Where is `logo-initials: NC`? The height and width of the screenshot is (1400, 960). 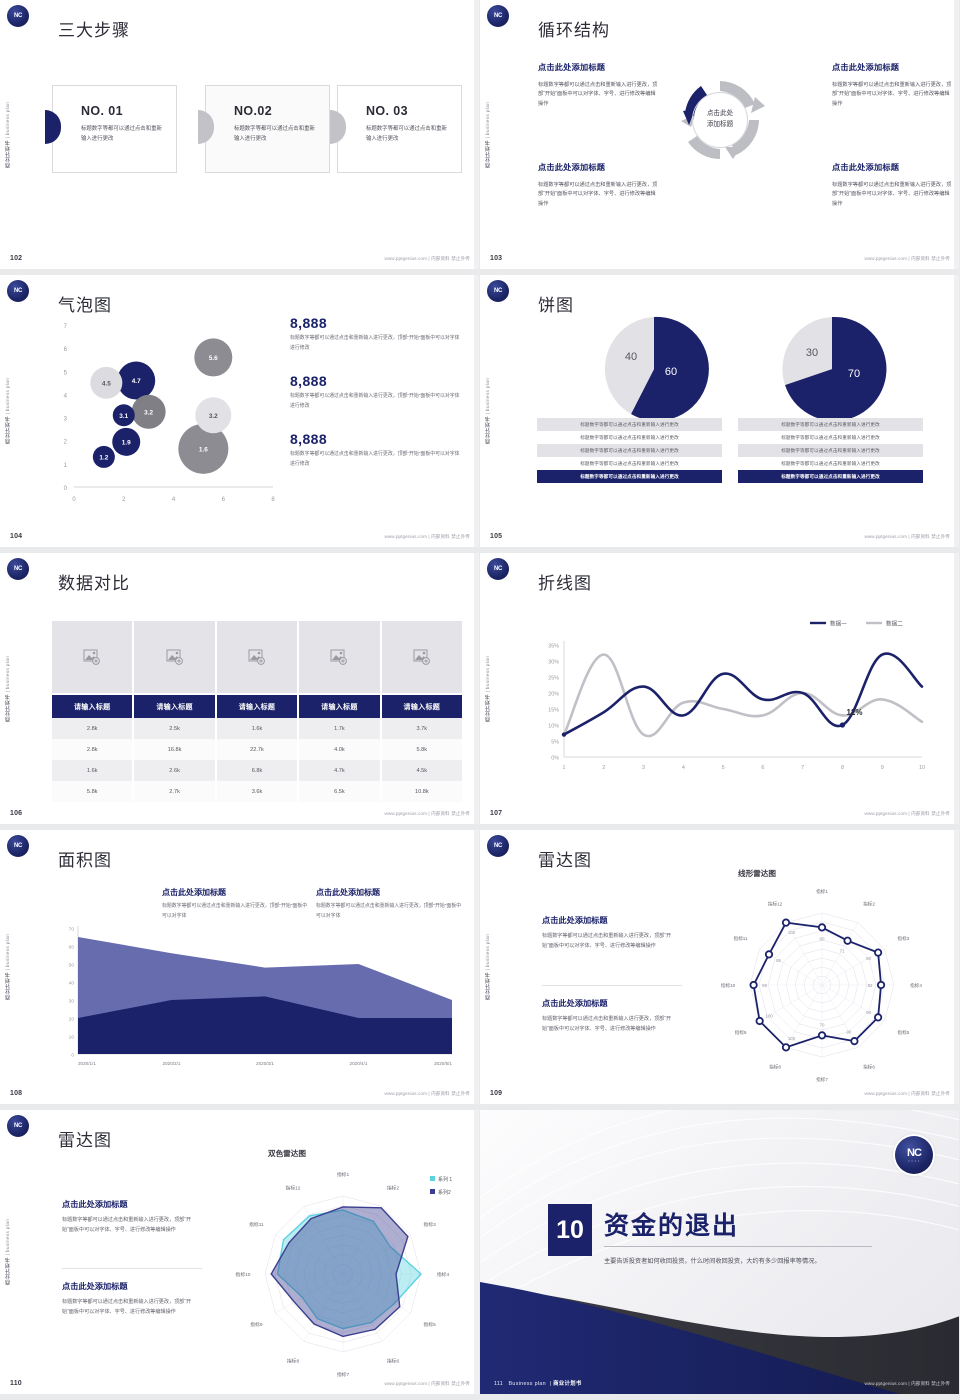
logo-initials: NC is located at coordinates (914, 1153).